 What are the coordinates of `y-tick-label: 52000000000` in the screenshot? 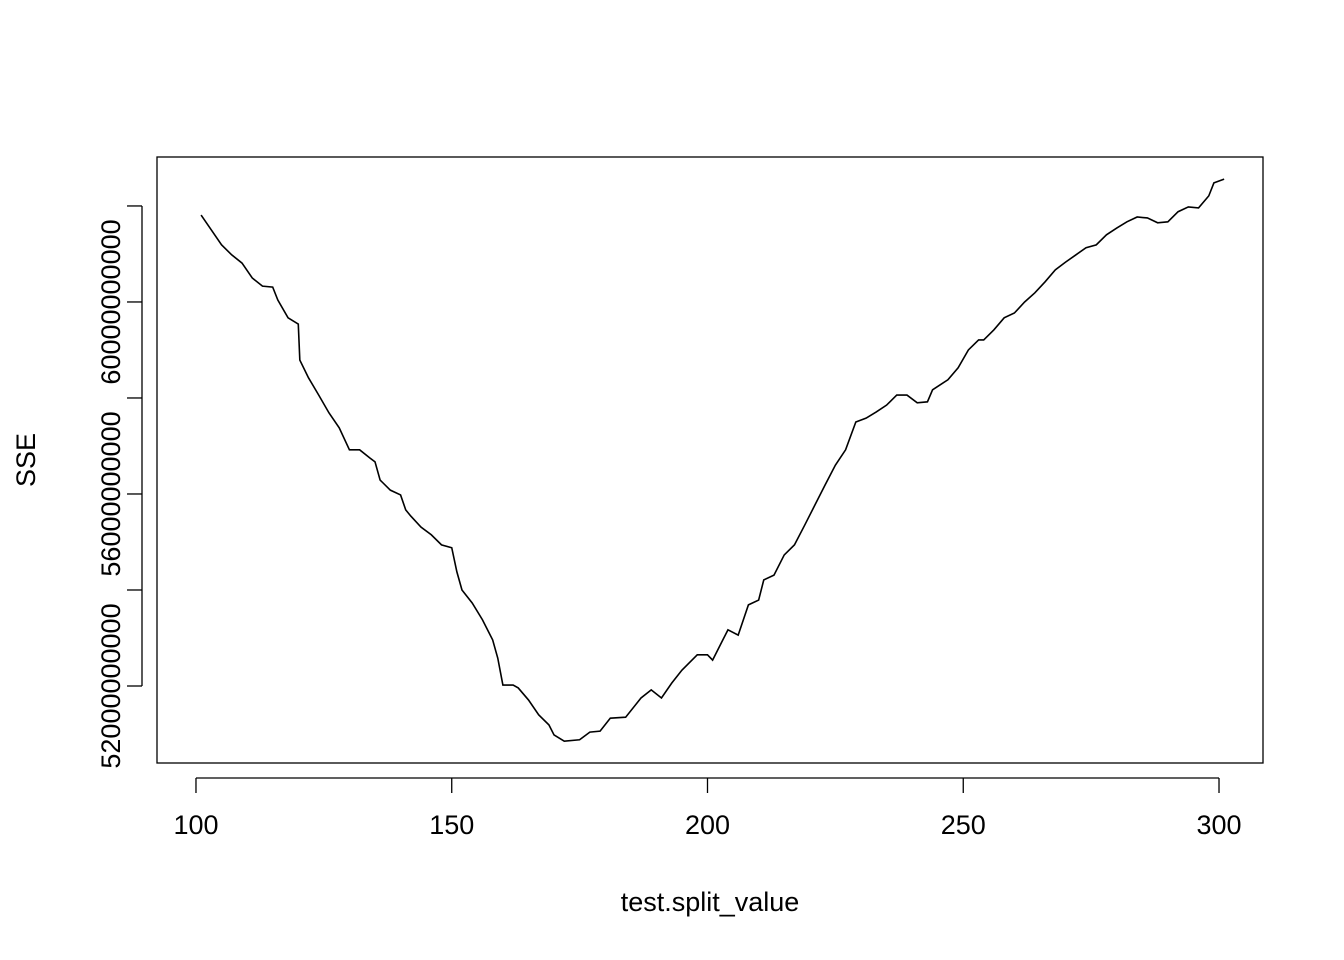 It's located at (111, 685).